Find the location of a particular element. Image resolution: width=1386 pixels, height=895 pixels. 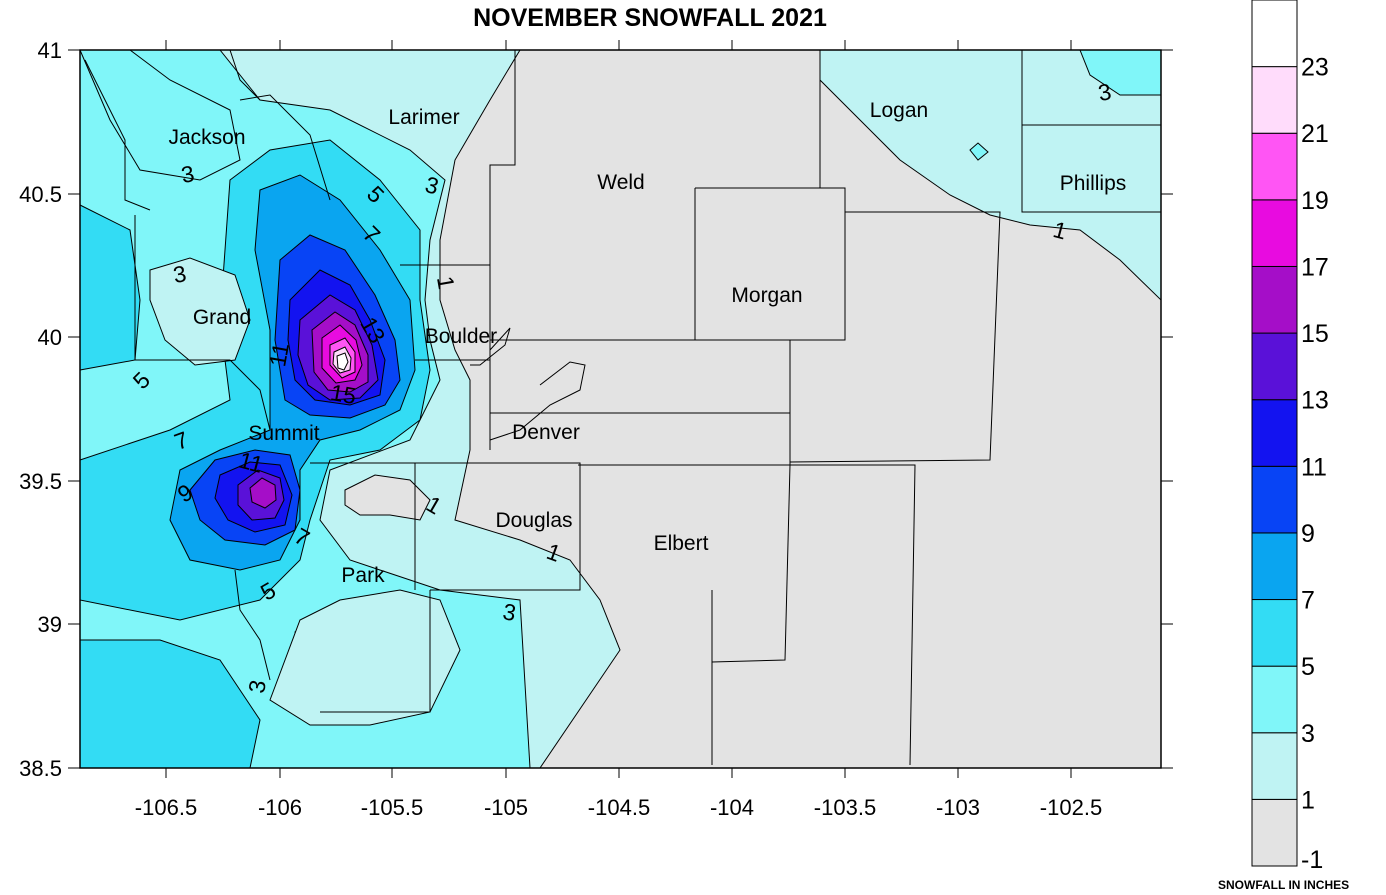

x-tick-label: -105.5 is located at coordinates (392, 807).